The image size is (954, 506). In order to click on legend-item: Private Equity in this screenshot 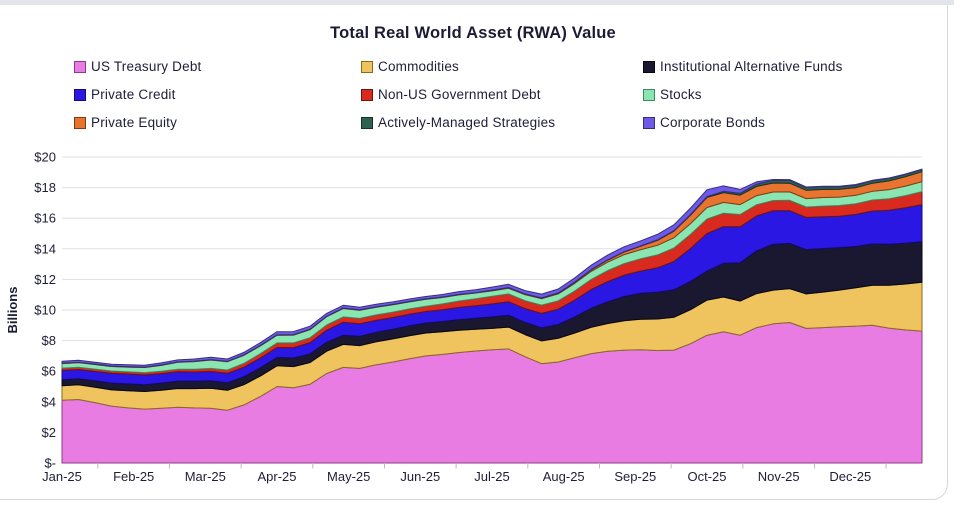, I will do `click(217, 122)`.